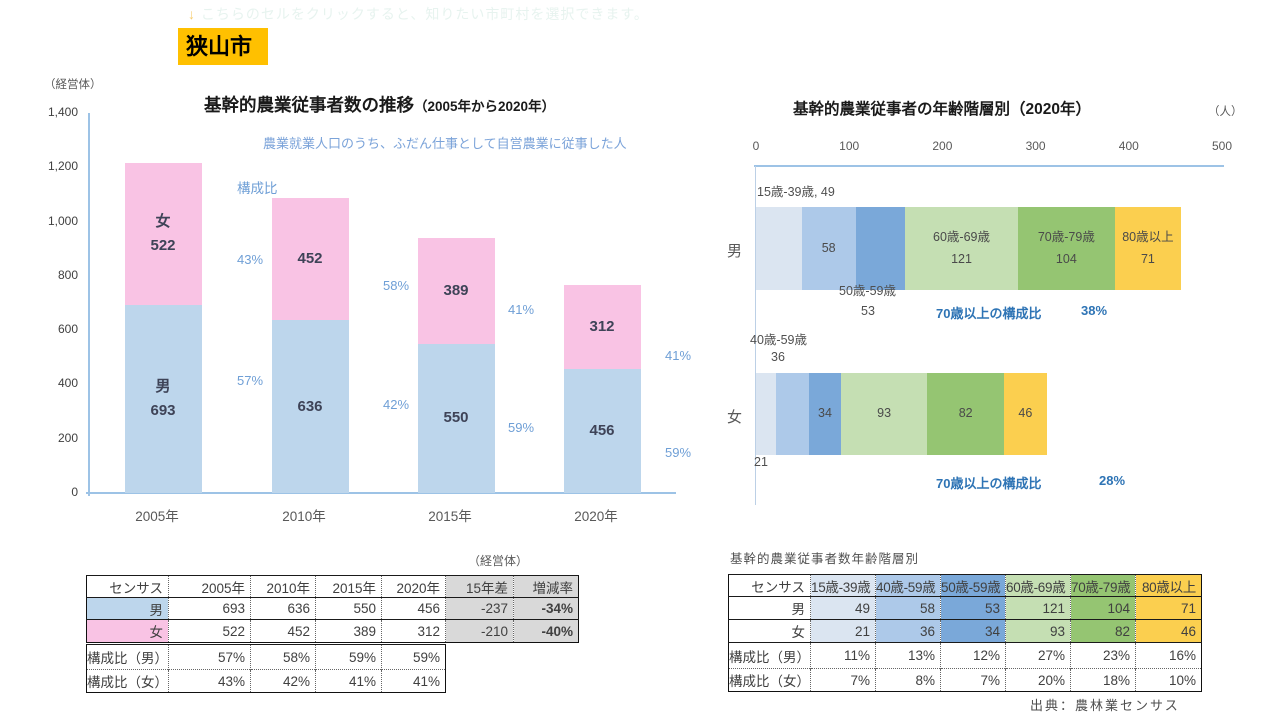 The height and width of the screenshot is (720, 1280). Describe the element at coordinates (546, 608) in the screenshot. I see `table-cell: -34%` at that location.